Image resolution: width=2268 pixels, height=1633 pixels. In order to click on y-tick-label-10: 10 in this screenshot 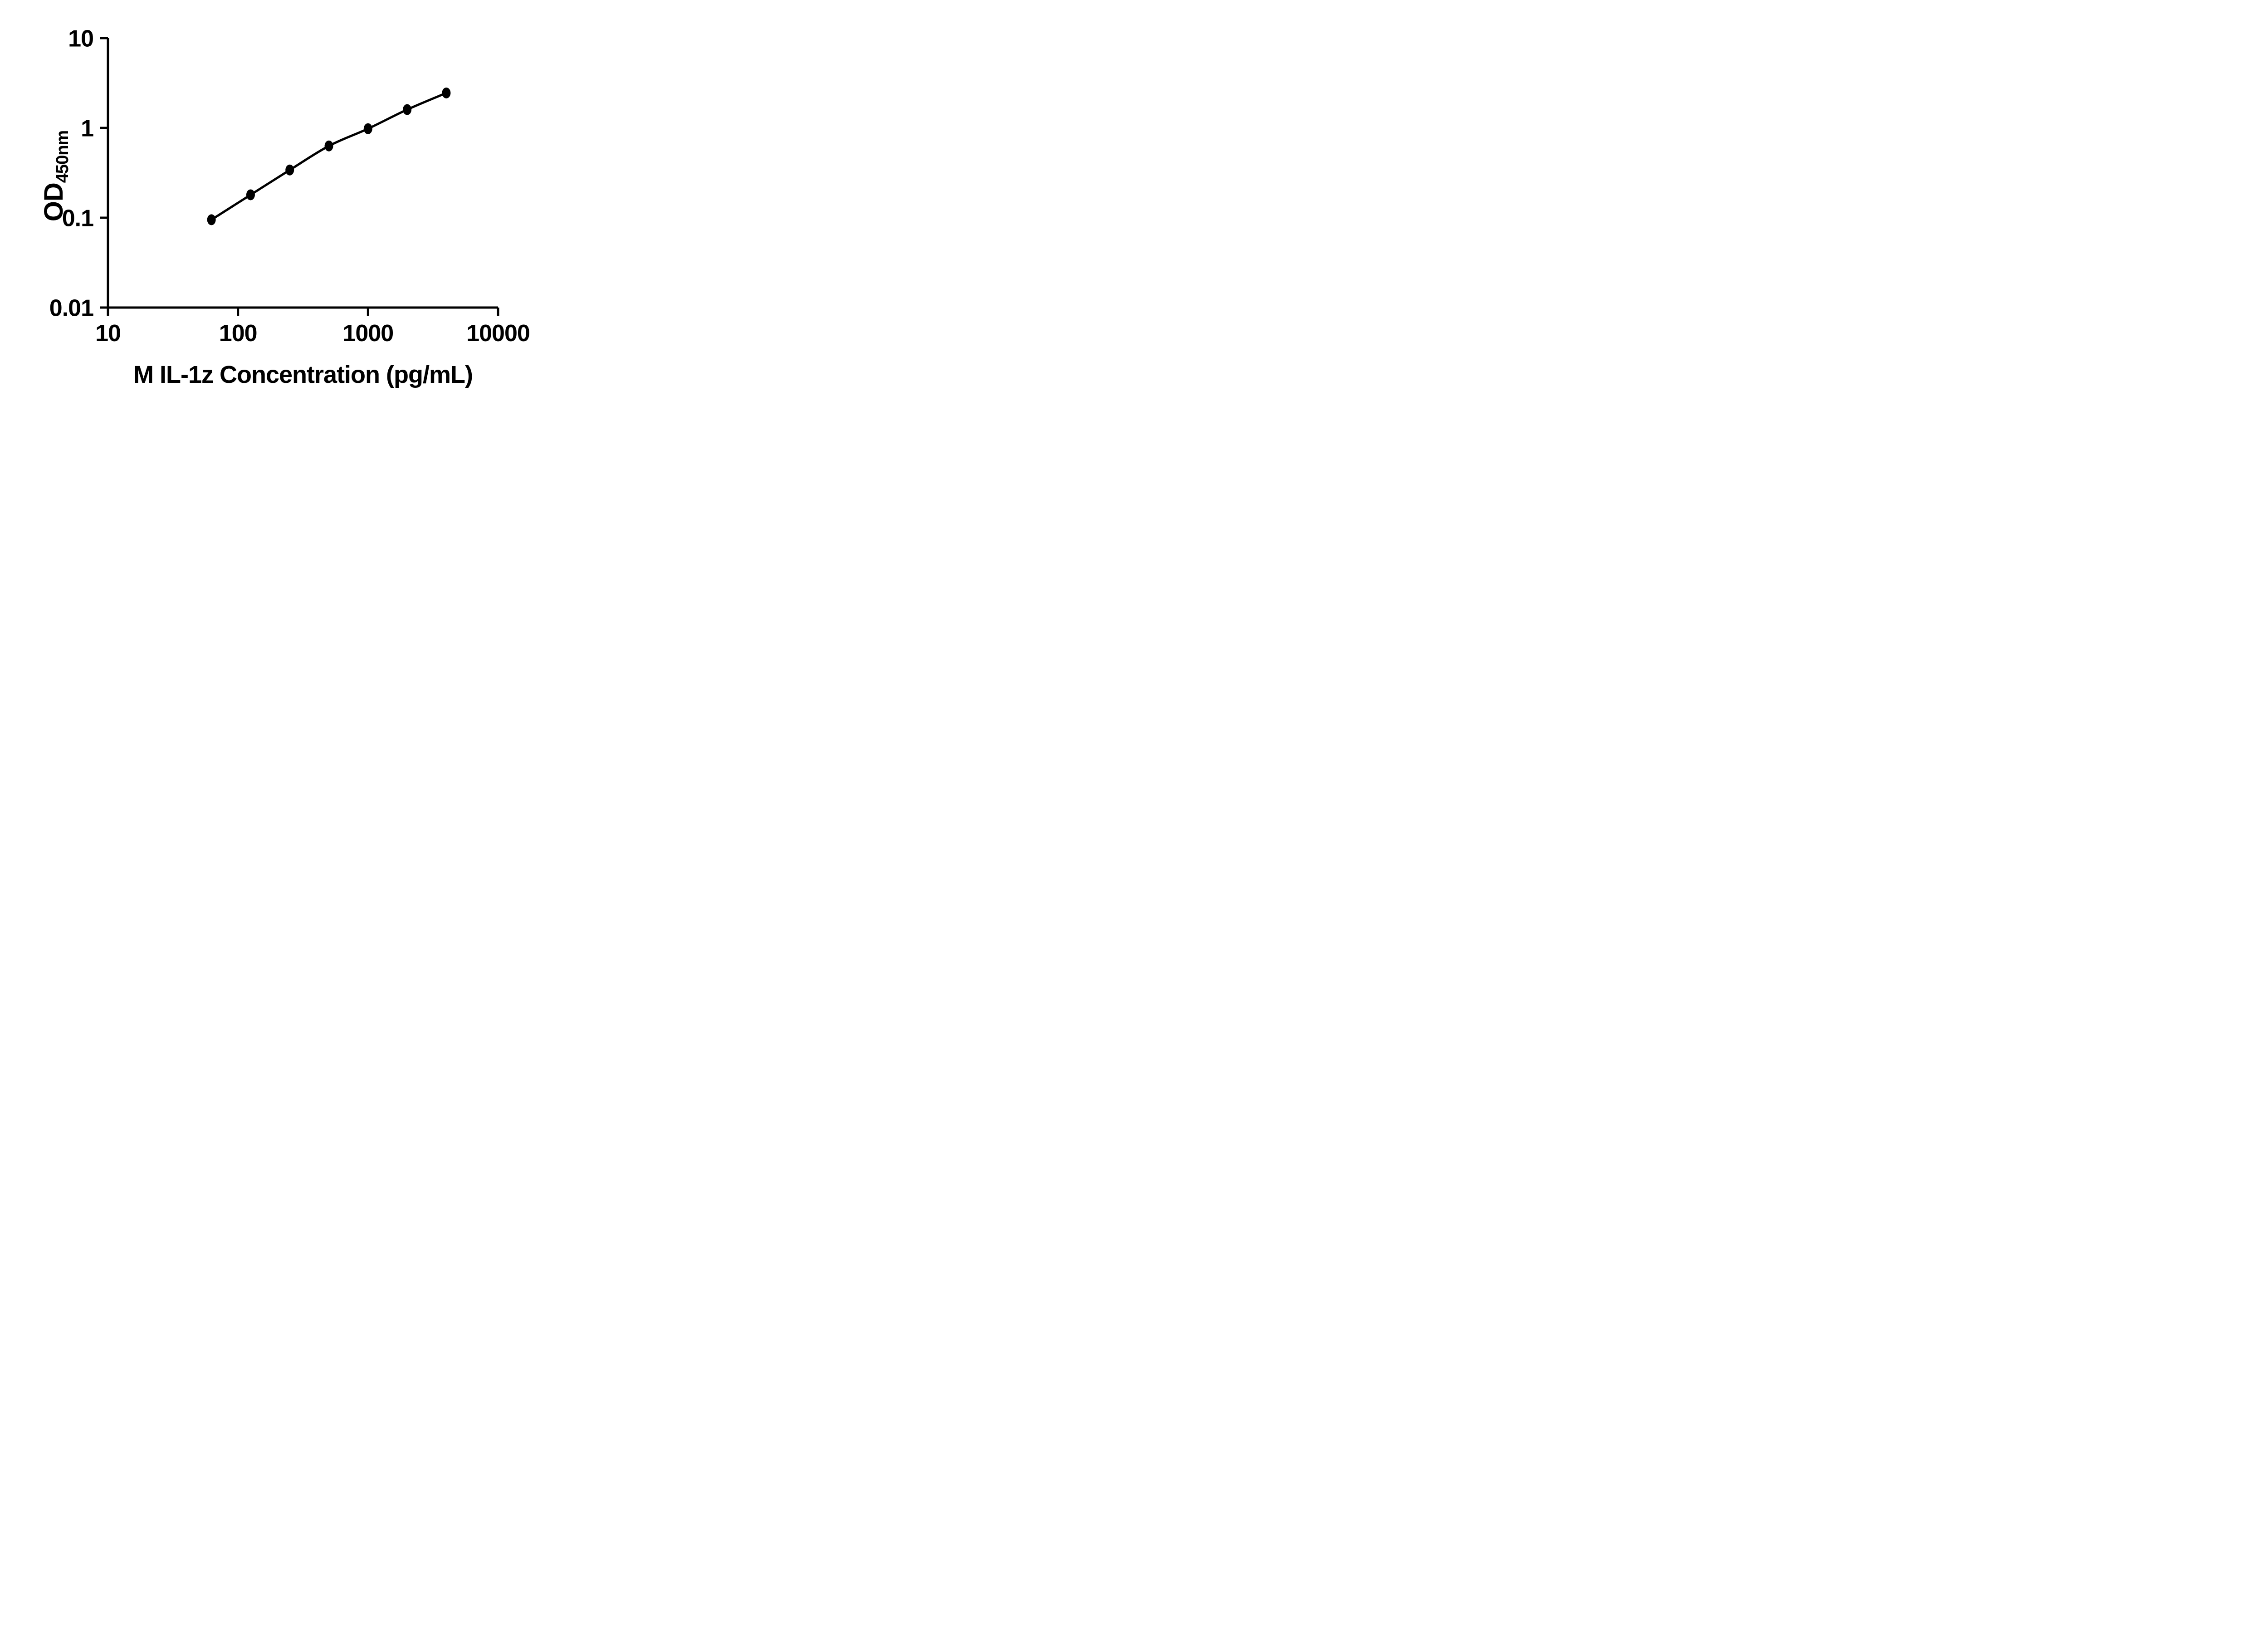, I will do `click(80, 39)`.